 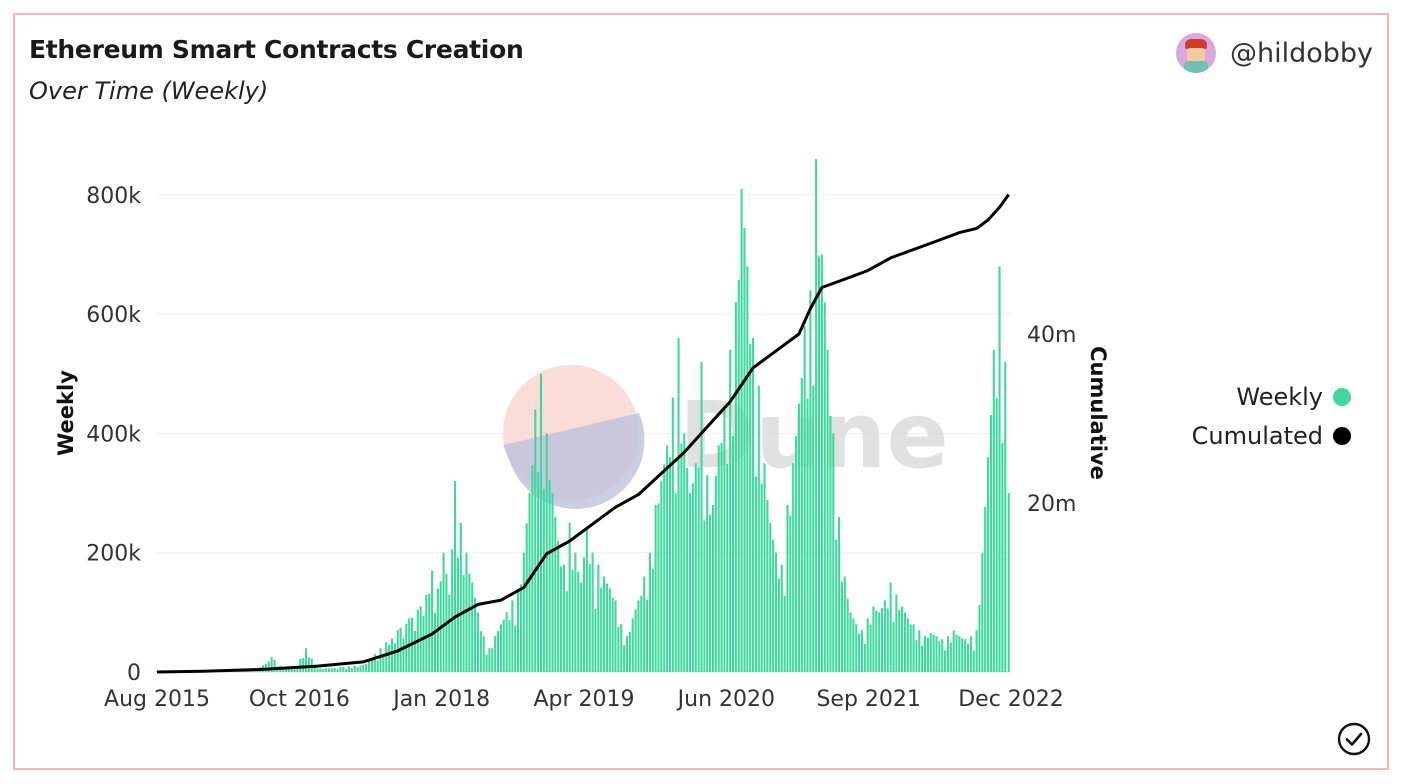 I want to click on x-tick-label: Jun 2020, so click(x=725, y=699).